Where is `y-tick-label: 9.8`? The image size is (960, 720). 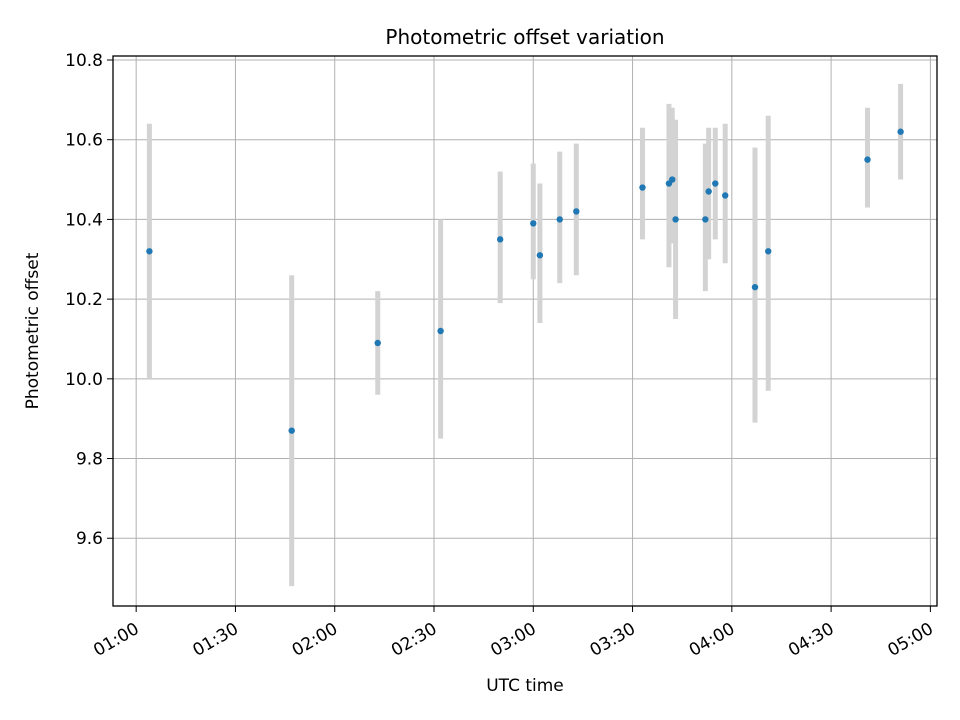
y-tick-label: 9.8 is located at coordinates (89, 460).